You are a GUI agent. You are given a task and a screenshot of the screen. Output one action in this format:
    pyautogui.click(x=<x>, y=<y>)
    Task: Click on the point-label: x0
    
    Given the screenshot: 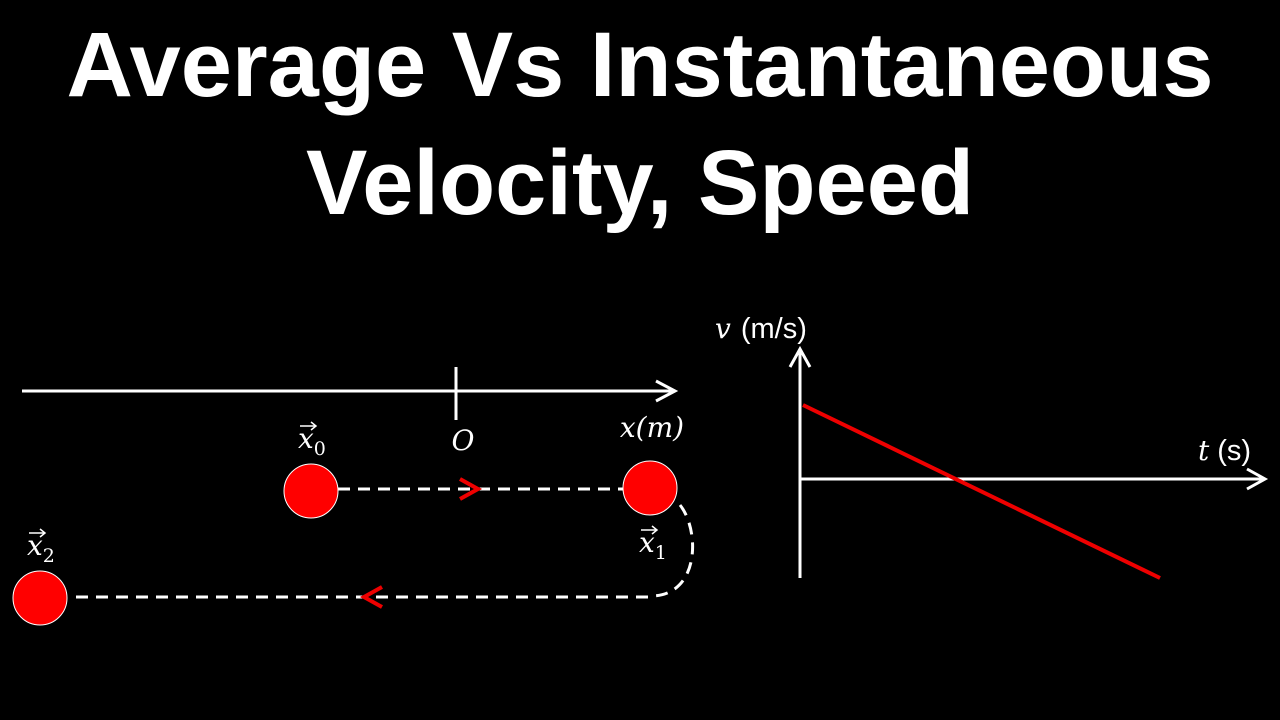 What is the action you would take?
    pyautogui.click(x=312, y=440)
    